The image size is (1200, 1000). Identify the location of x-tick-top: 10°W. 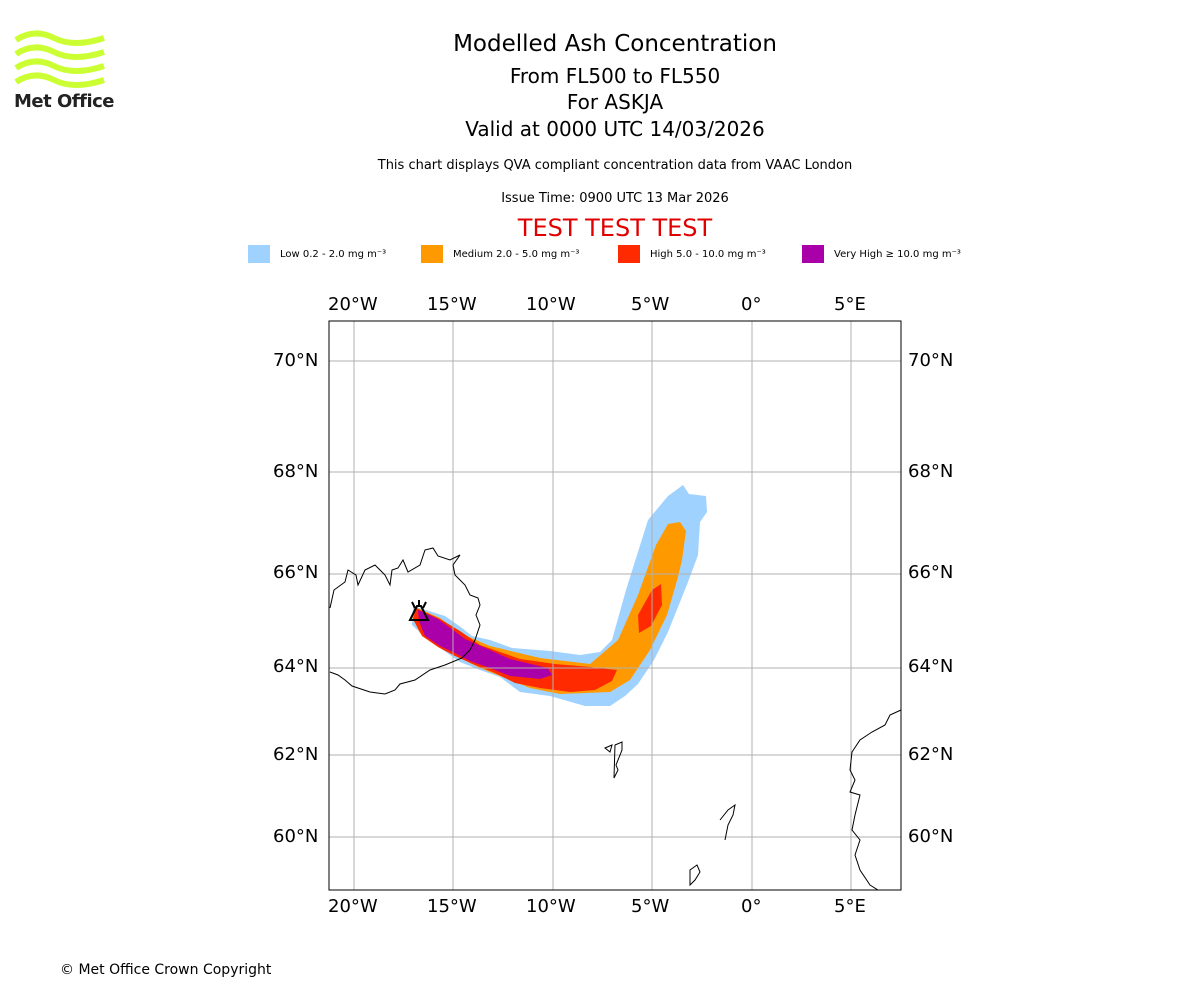
(551, 304).